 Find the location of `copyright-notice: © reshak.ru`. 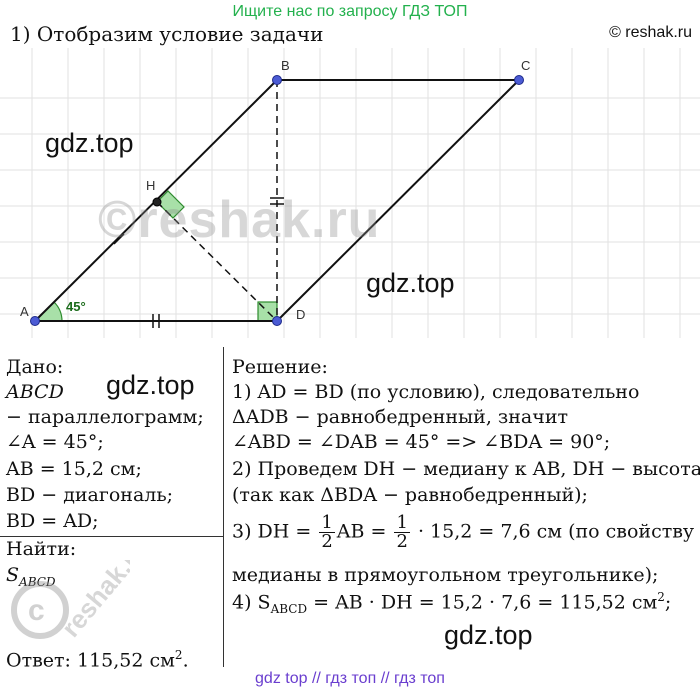

copyright-notice: © reshak.ru is located at coordinates (650, 32).